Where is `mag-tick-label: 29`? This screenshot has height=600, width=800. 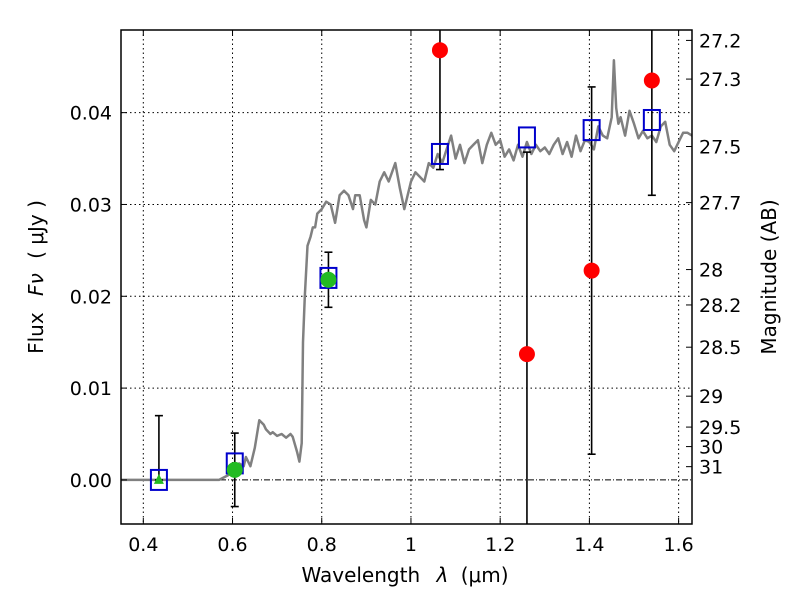 mag-tick-label: 29 is located at coordinates (711, 397).